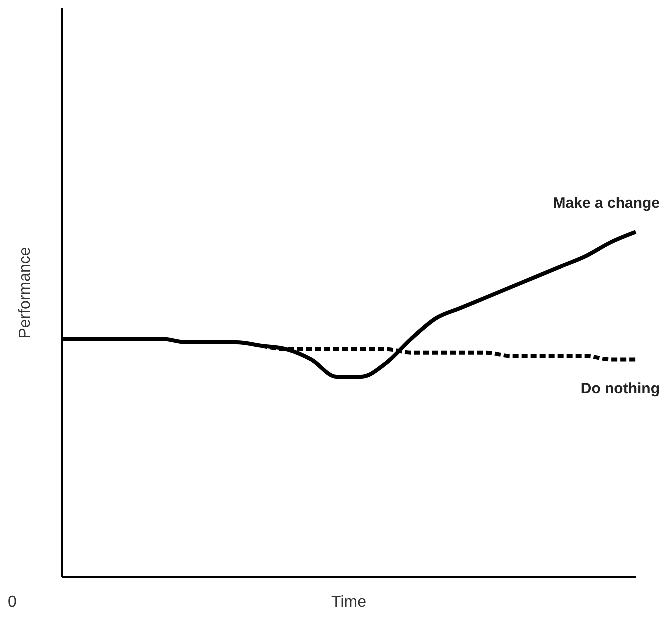  Describe the element at coordinates (349, 603) in the screenshot. I see `x-axis-title: Time` at that location.